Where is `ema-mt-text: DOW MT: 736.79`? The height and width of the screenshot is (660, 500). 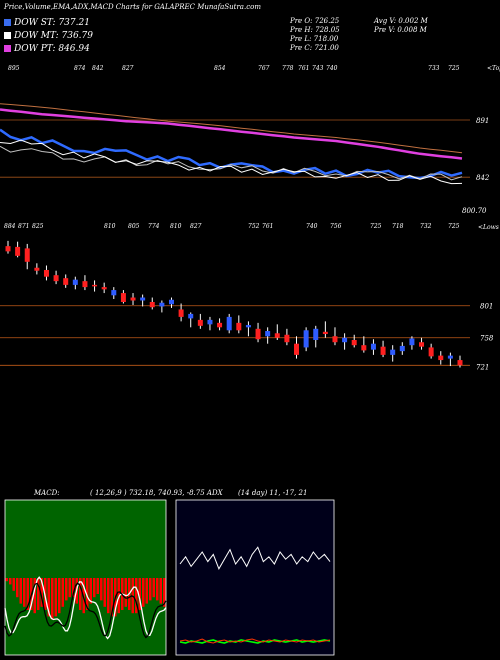
ema-mt-text: DOW MT: 736.79 is located at coordinates (53, 36).